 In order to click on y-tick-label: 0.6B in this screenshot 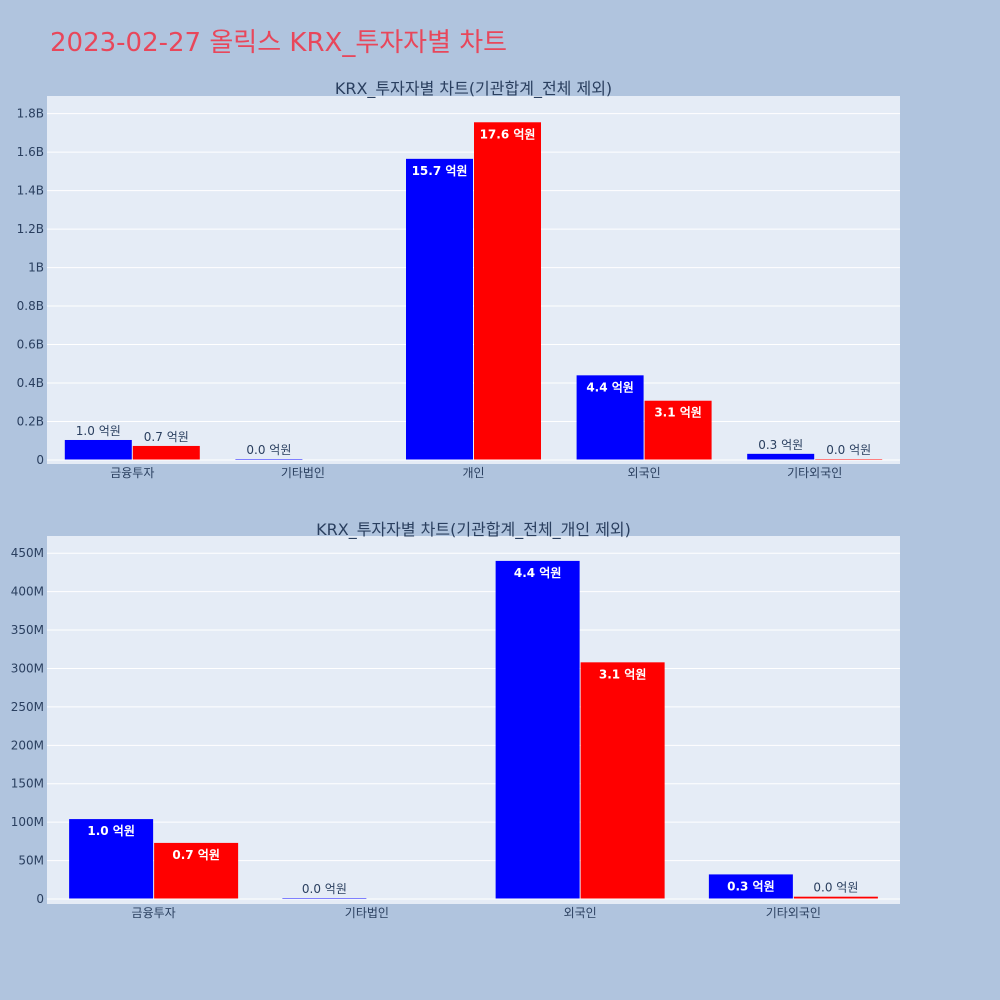, I will do `click(30, 345)`.